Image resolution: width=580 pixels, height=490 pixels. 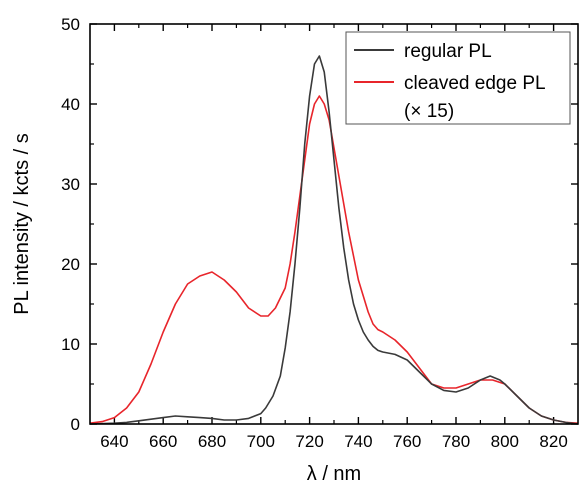 What do you see at coordinates (70, 344) in the screenshot?
I see `y-tick-label: 10` at bounding box center [70, 344].